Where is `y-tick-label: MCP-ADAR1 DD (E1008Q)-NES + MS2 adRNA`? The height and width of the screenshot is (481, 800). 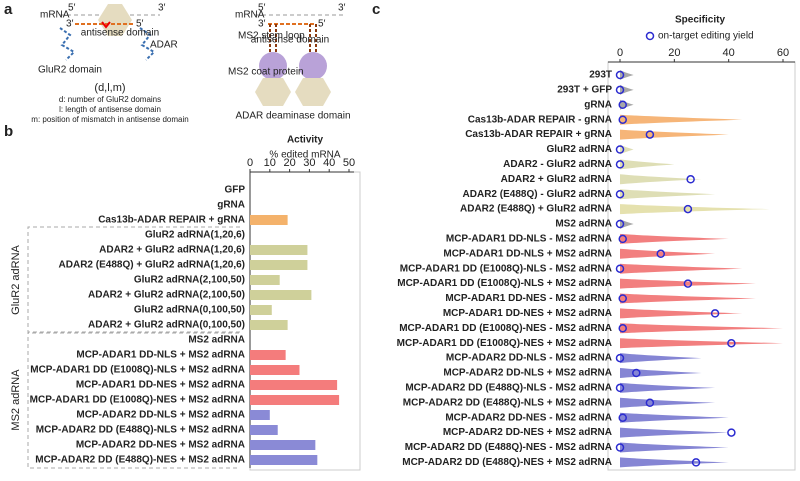
y-tick-label: MCP-ADAR1 DD (E1008Q)-NES + MS2 adRNA is located at coordinates (504, 343).